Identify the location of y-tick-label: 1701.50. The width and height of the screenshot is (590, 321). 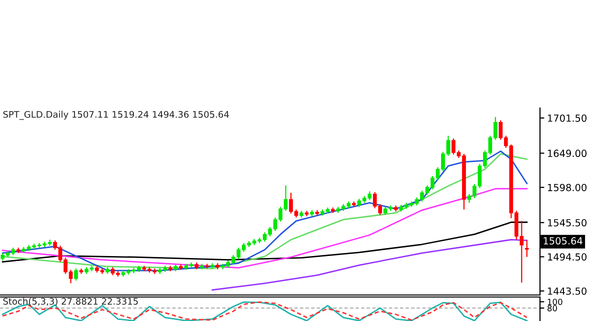
(567, 118).